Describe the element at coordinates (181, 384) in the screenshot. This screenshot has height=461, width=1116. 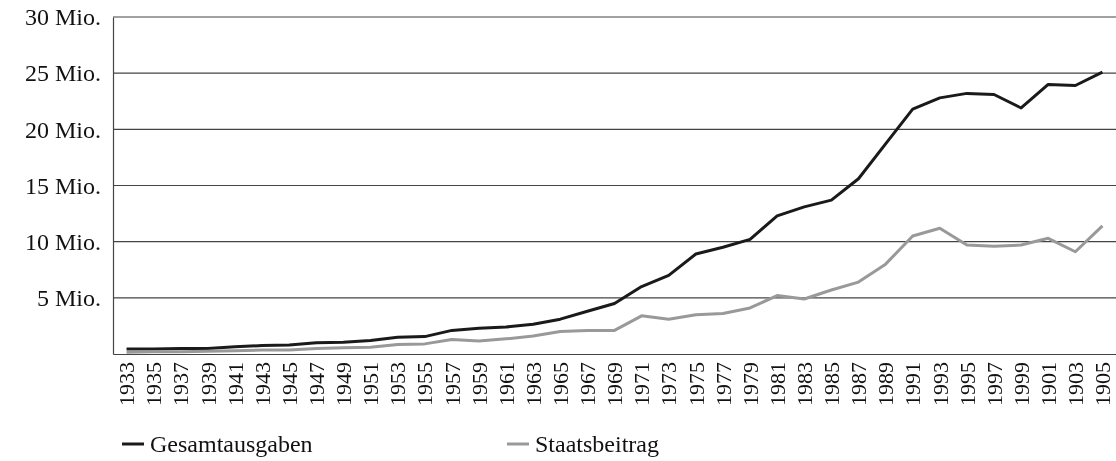
I see `x-tick-label: 1937` at that location.